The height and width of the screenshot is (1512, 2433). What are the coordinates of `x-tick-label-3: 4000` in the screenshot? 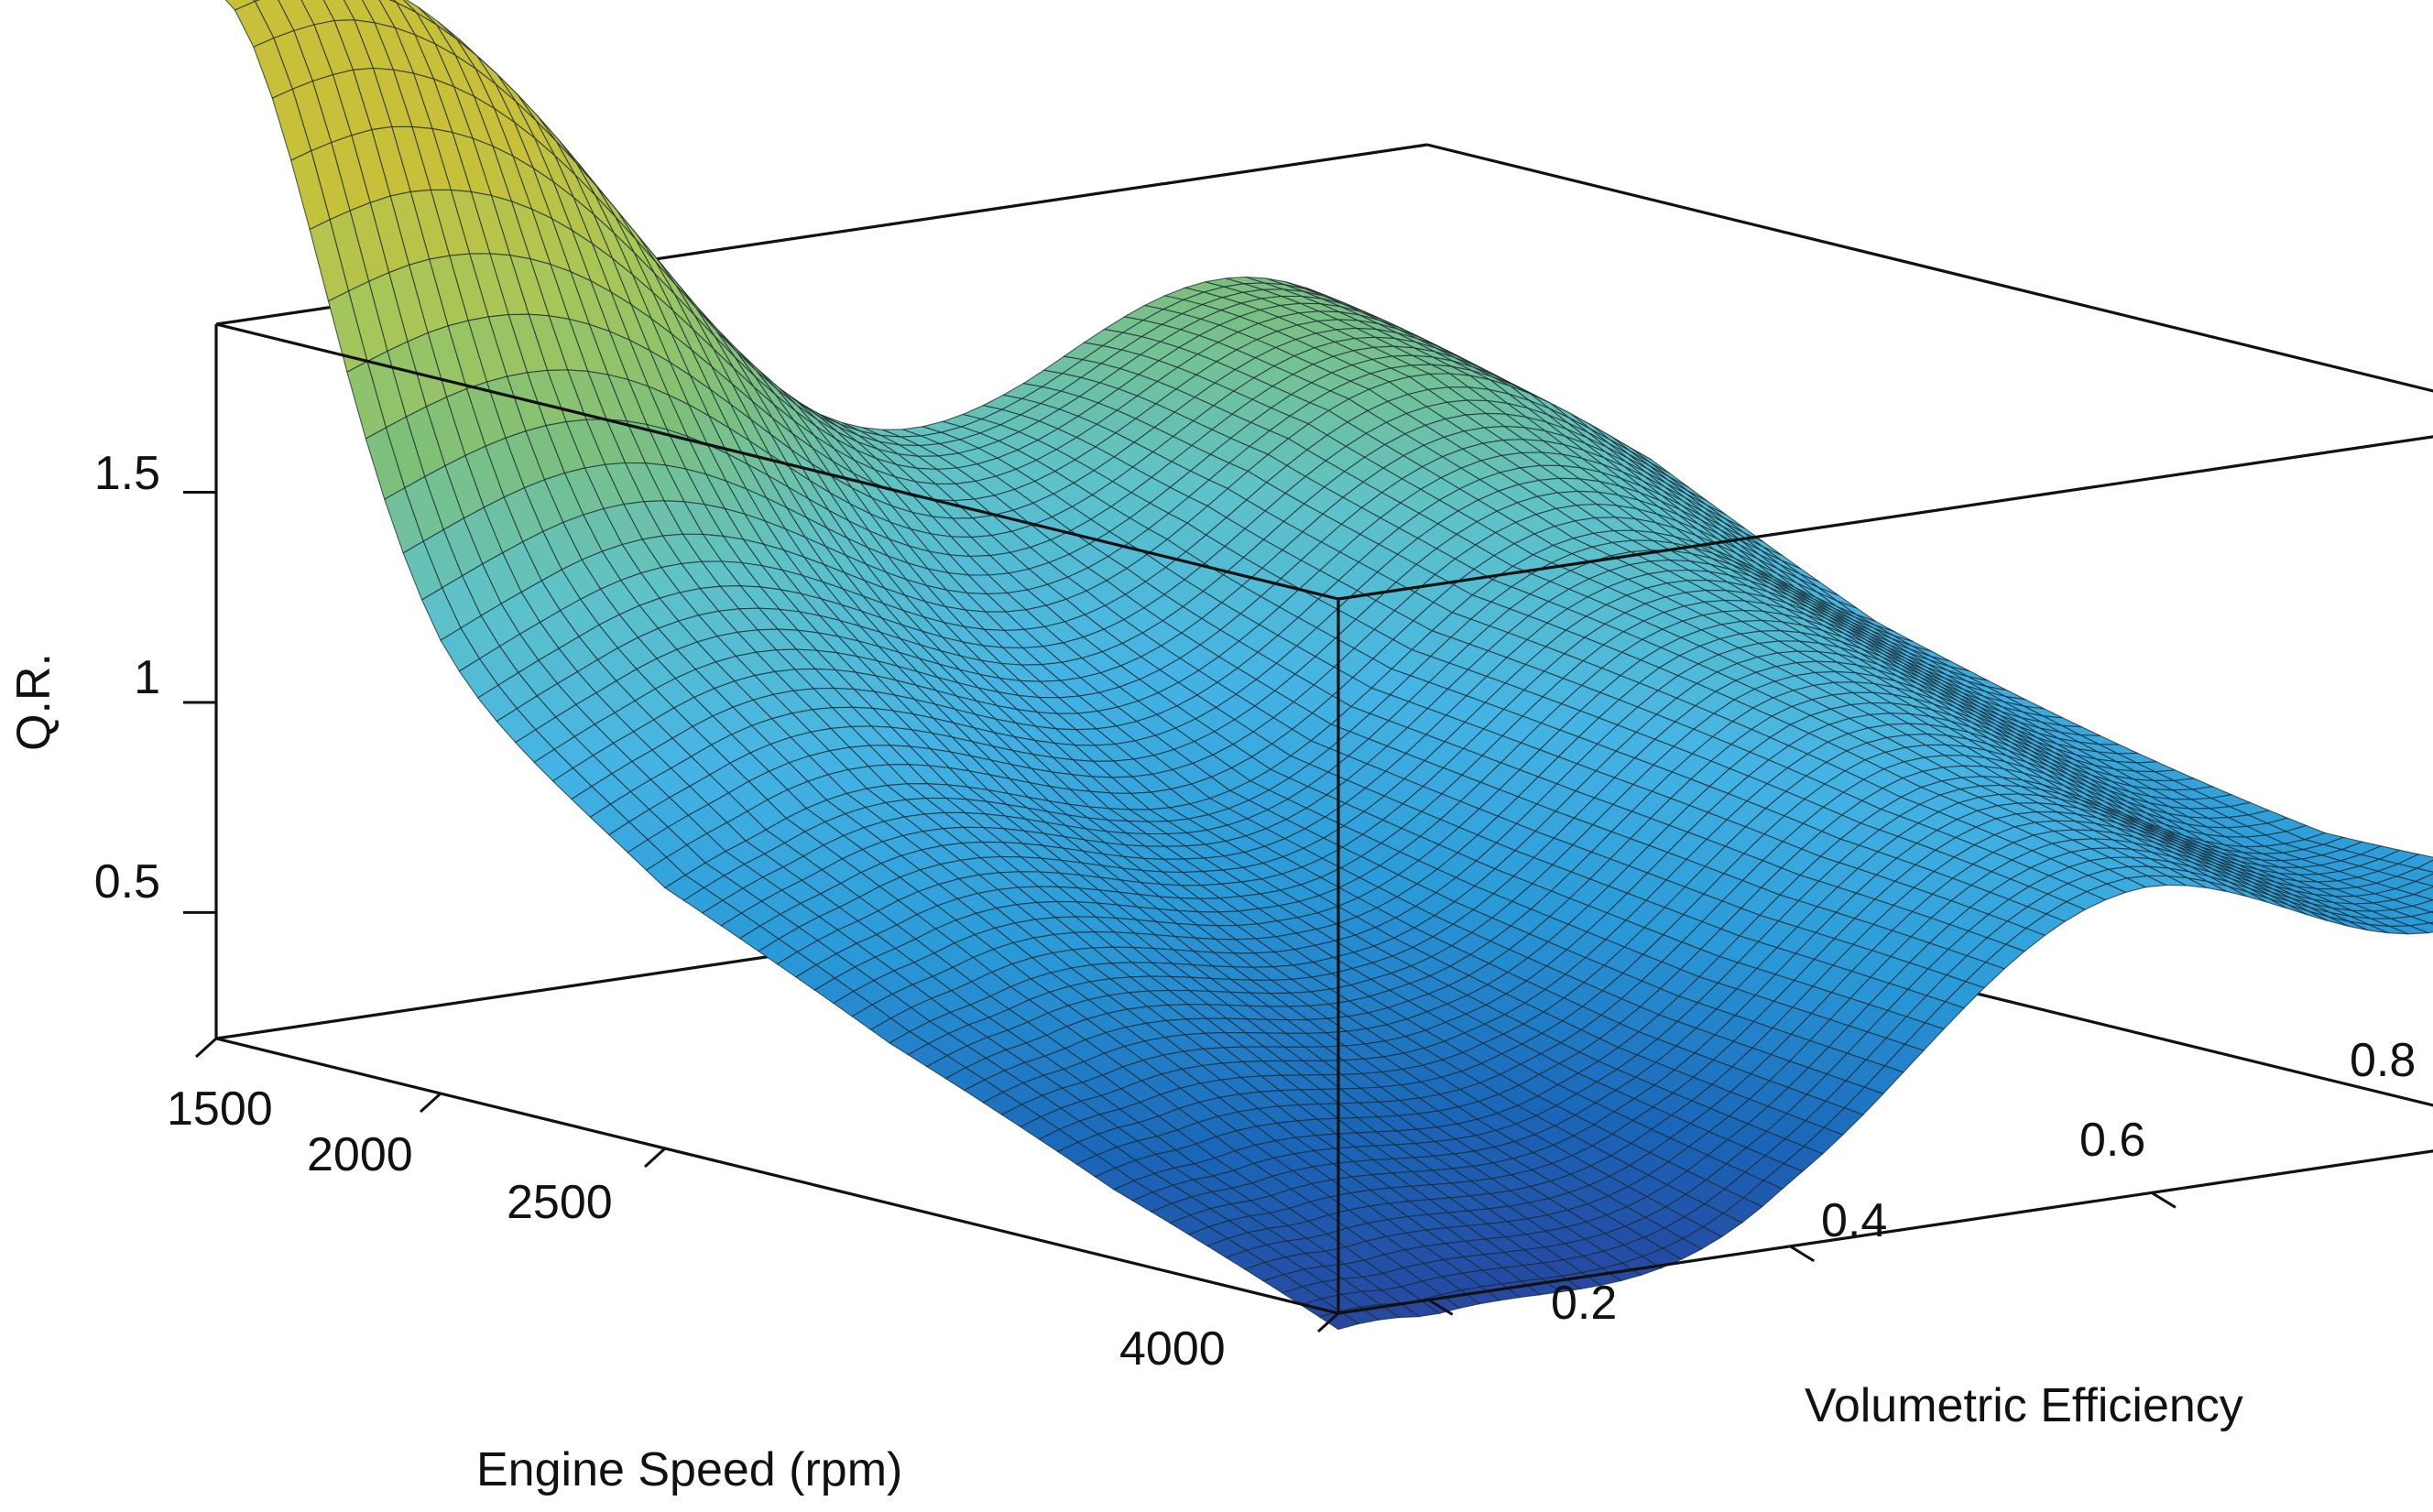 It's located at (1173, 1349).